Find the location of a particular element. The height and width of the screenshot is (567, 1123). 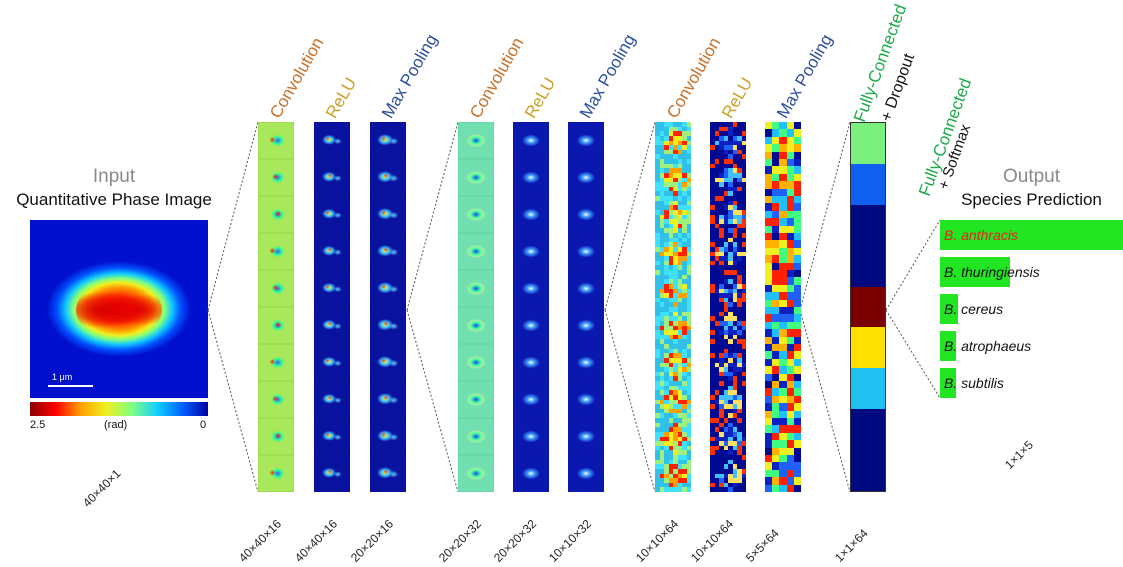

phase-image: 1 μm is located at coordinates (119, 309).